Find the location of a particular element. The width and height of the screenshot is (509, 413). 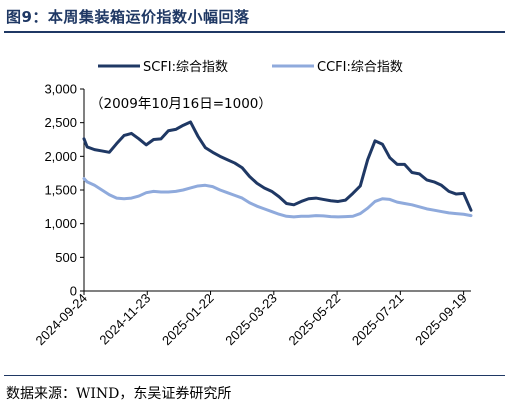

x-tick-label: 2025-09-19 is located at coordinates (441, 320).